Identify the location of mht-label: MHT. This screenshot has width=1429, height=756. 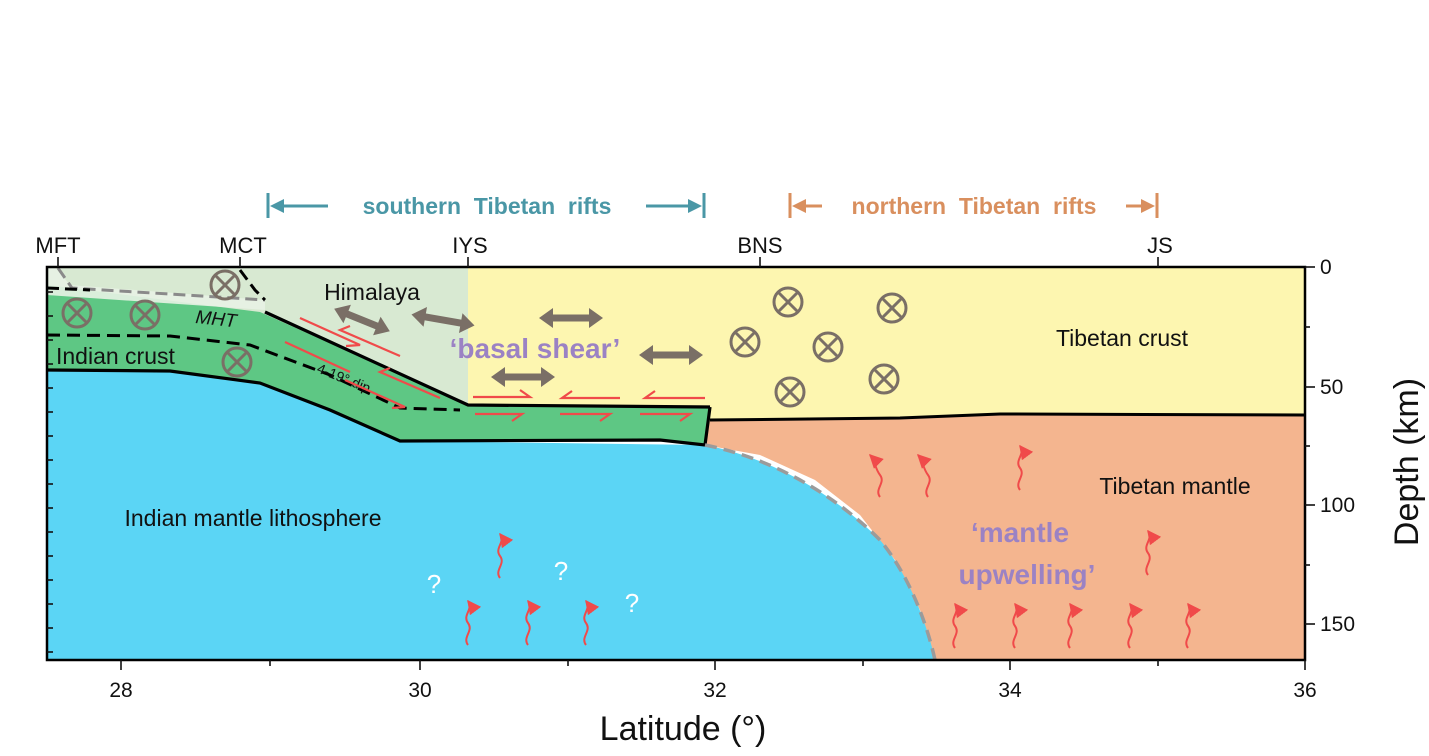
(216, 319).